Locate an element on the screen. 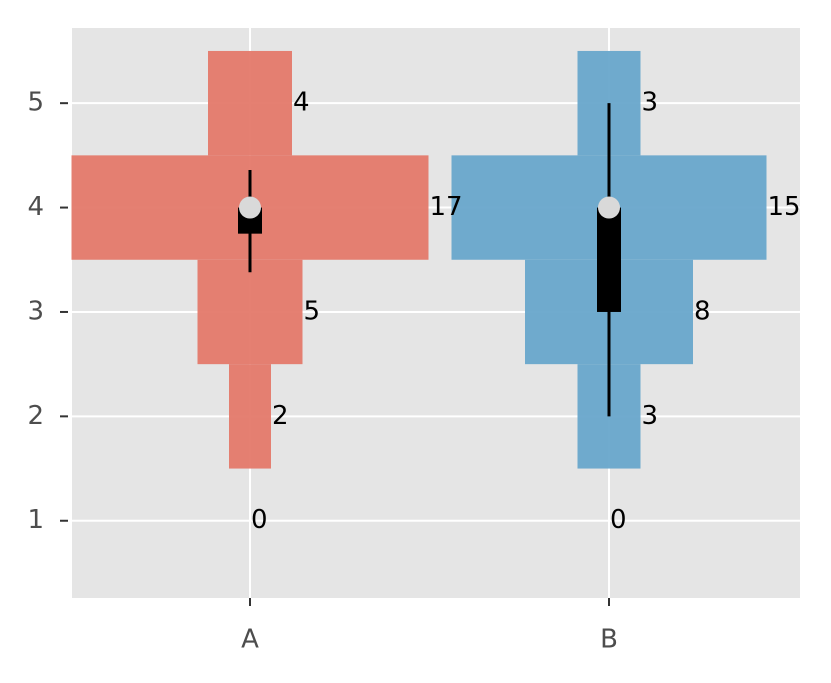 The image size is (831, 683). y-tick-label: 4 is located at coordinates (35, 207).